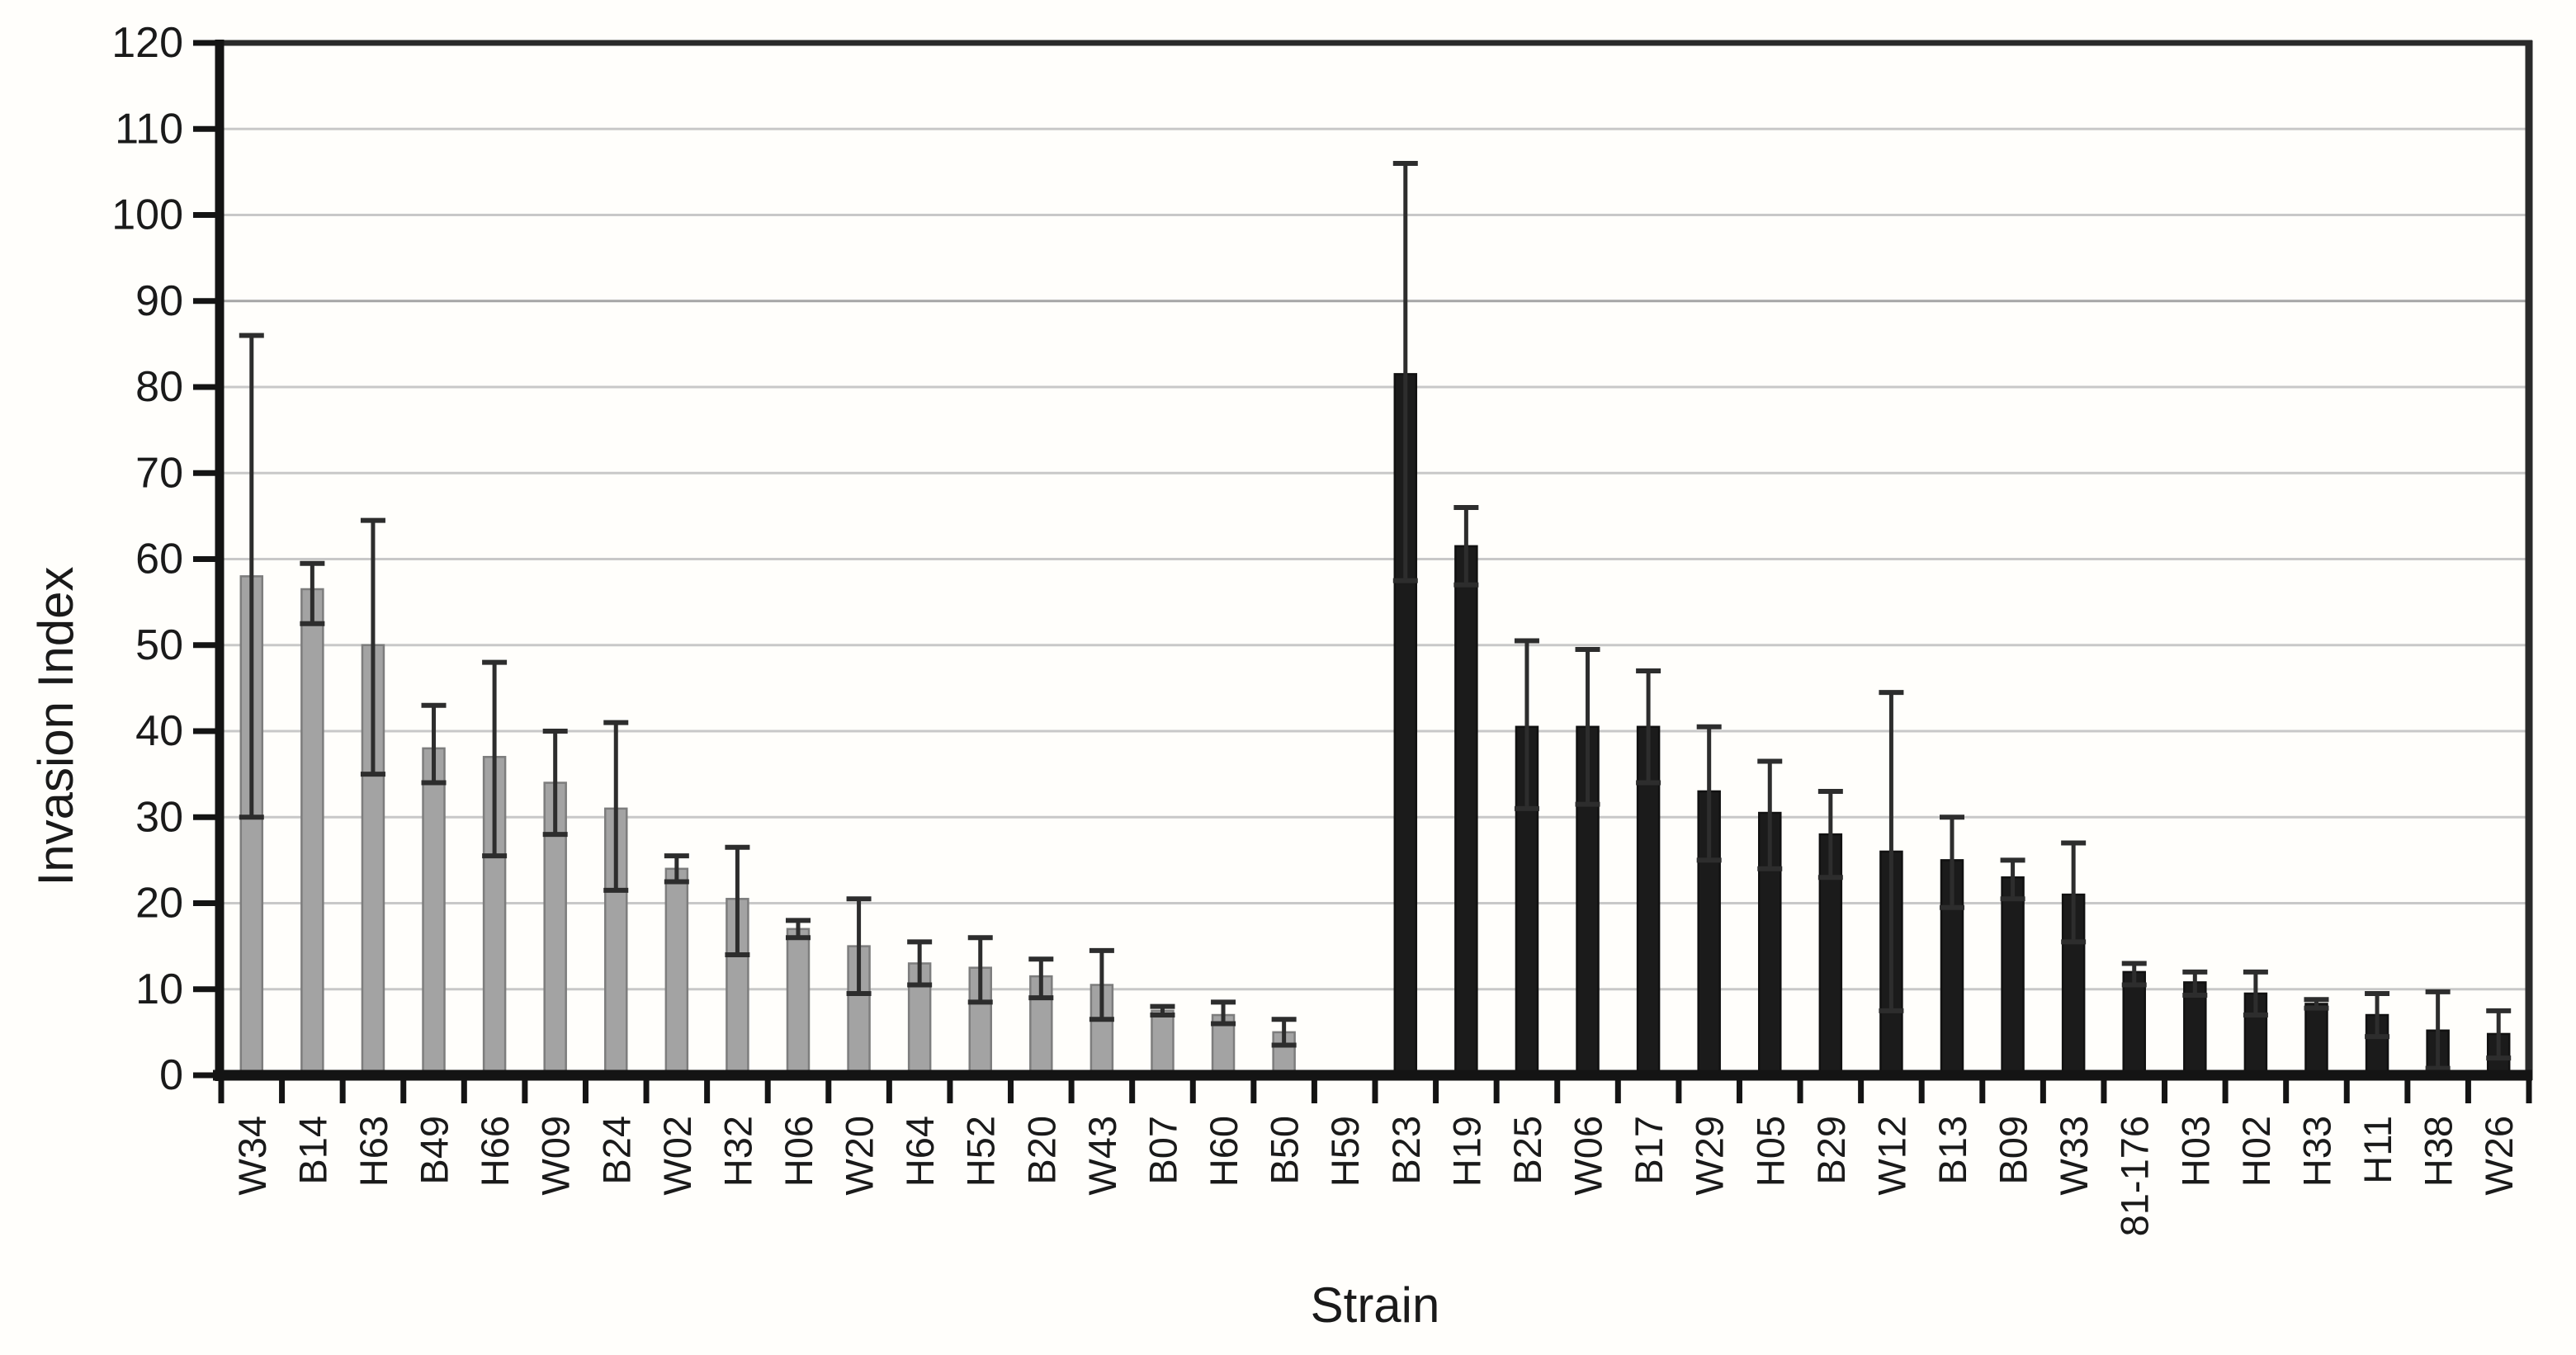 This screenshot has height=1355, width=2576. What do you see at coordinates (737, 1151) in the screenshot?
I see `x-category-label-H32: H32` at bounding box center [737, 1151].